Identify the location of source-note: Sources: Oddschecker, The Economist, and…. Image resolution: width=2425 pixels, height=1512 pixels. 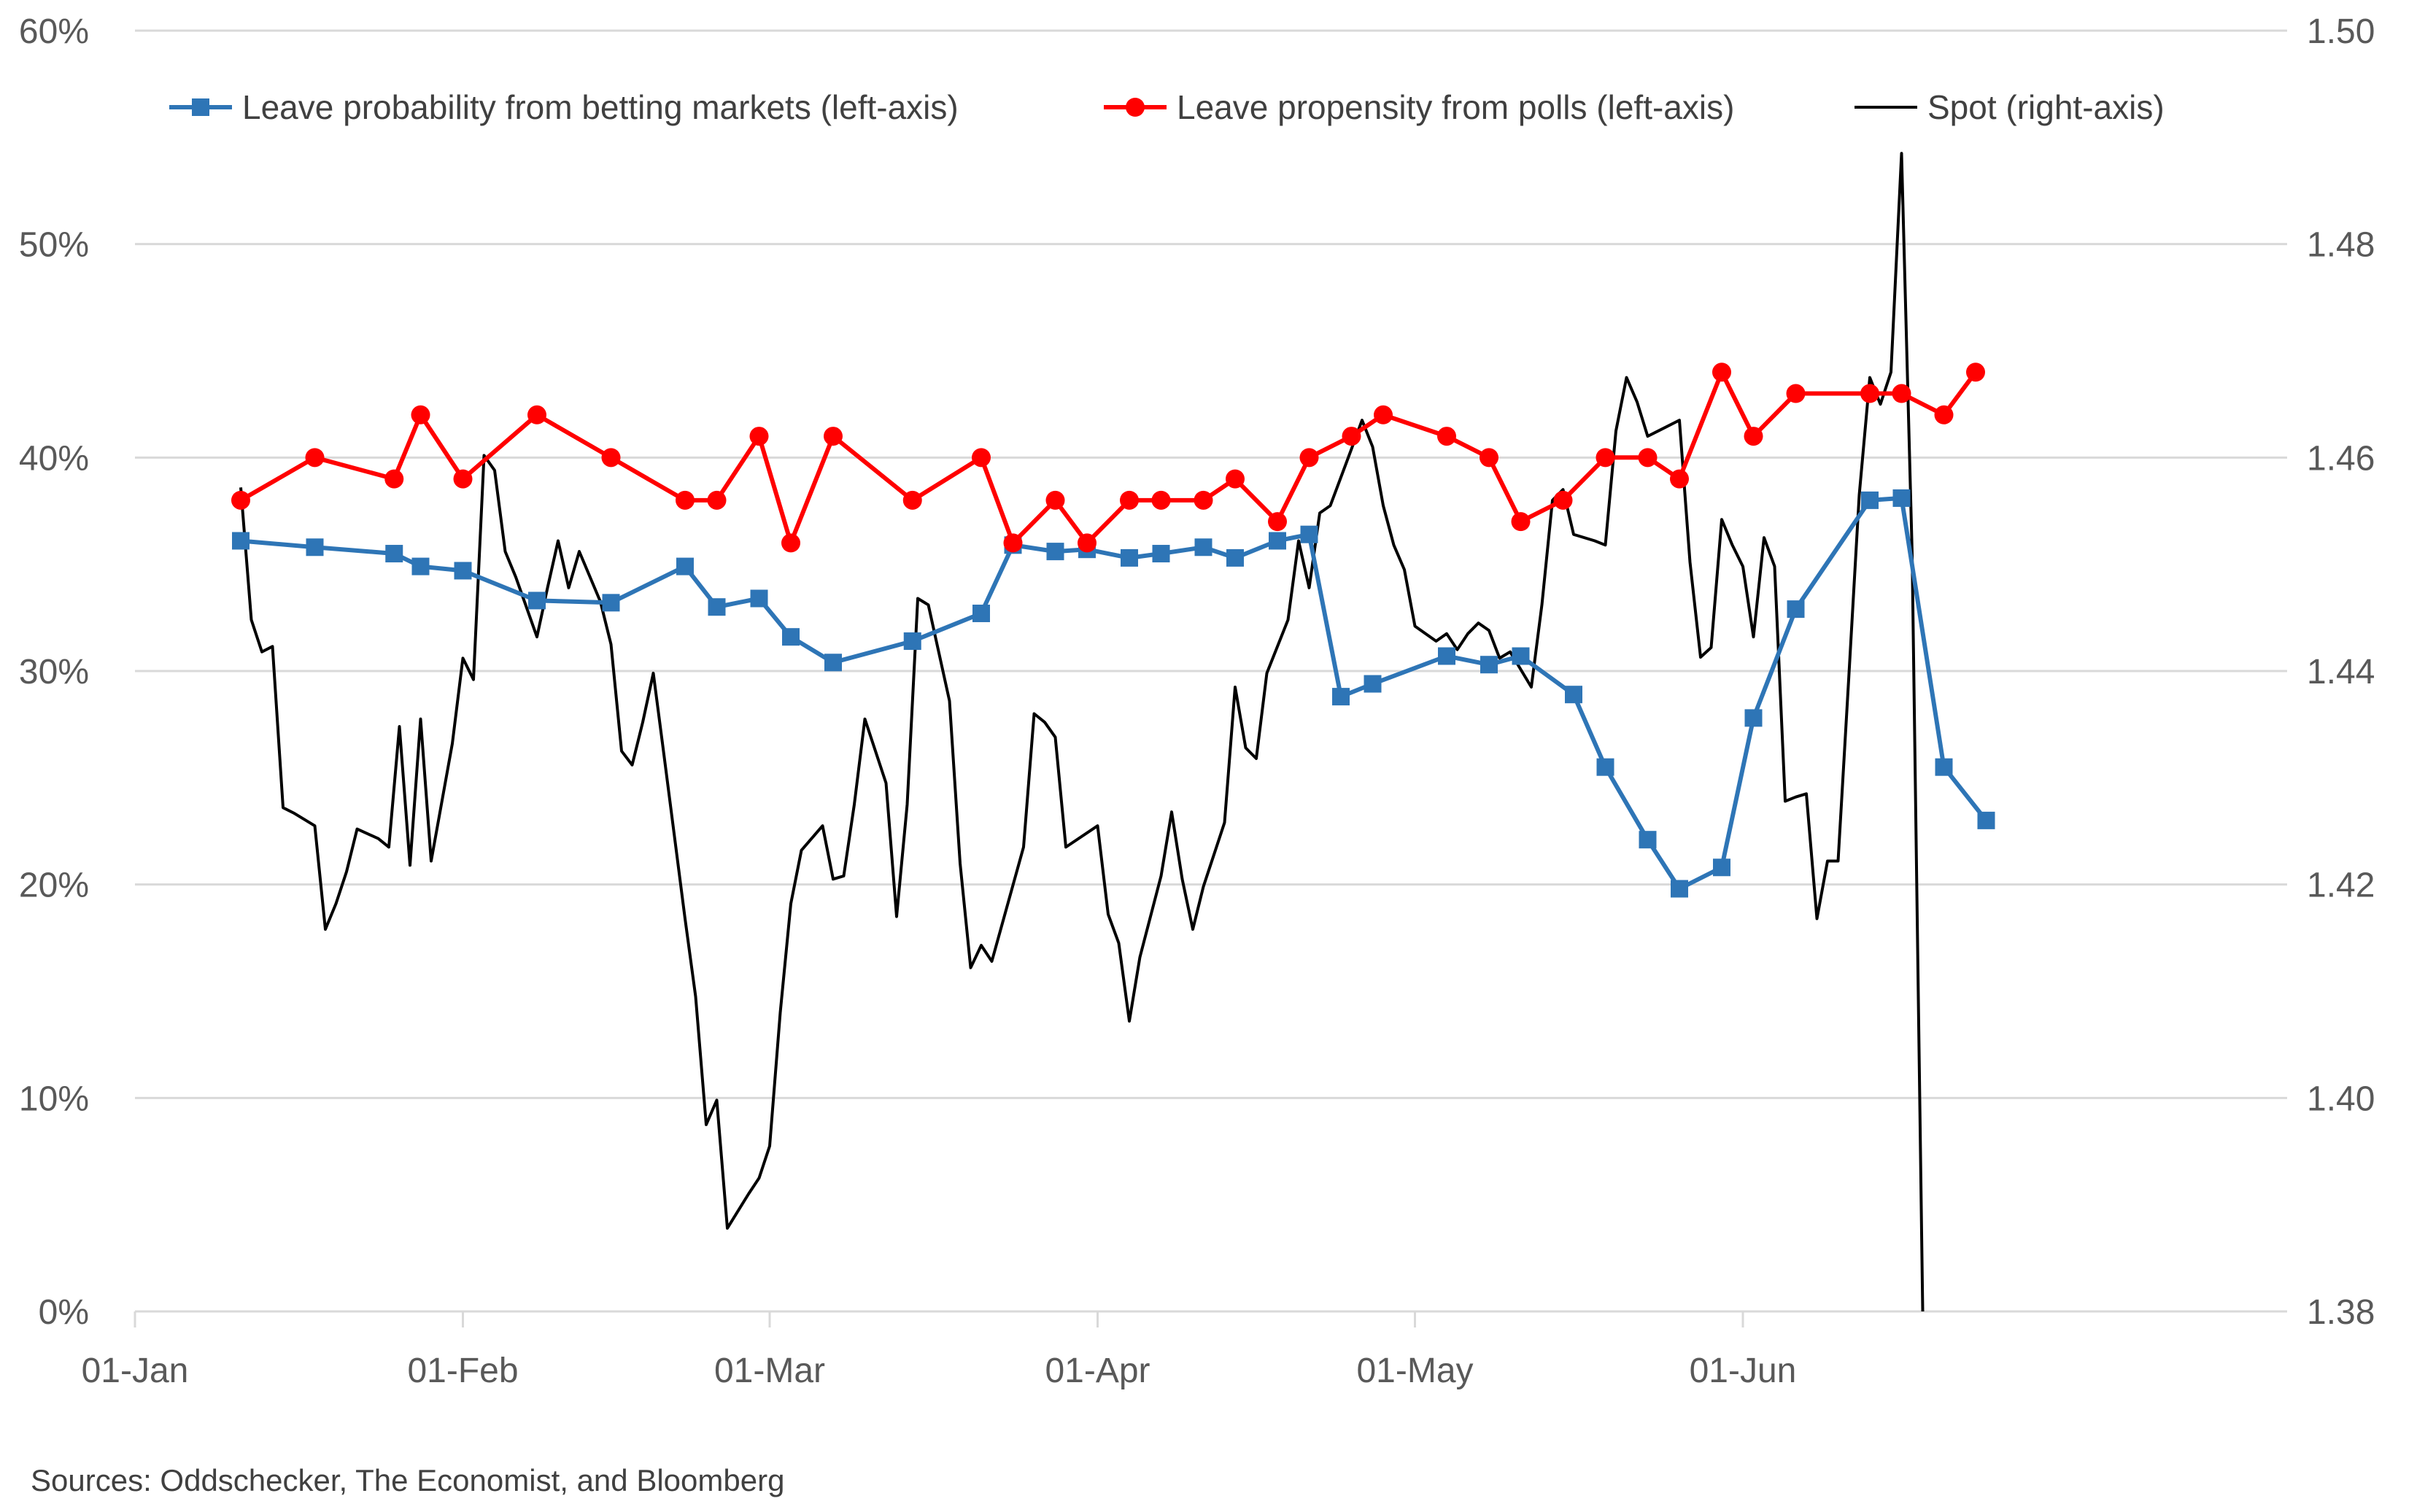
(407, 1480).